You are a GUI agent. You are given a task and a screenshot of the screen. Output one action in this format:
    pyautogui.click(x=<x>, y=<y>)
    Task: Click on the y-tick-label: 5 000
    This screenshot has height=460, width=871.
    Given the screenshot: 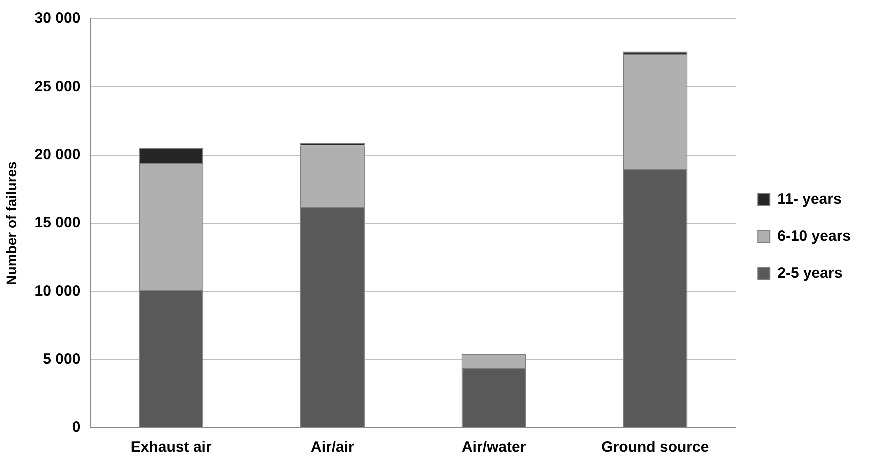 What is the action you would take?
    pyautogui.click(x=62, y=359)
    